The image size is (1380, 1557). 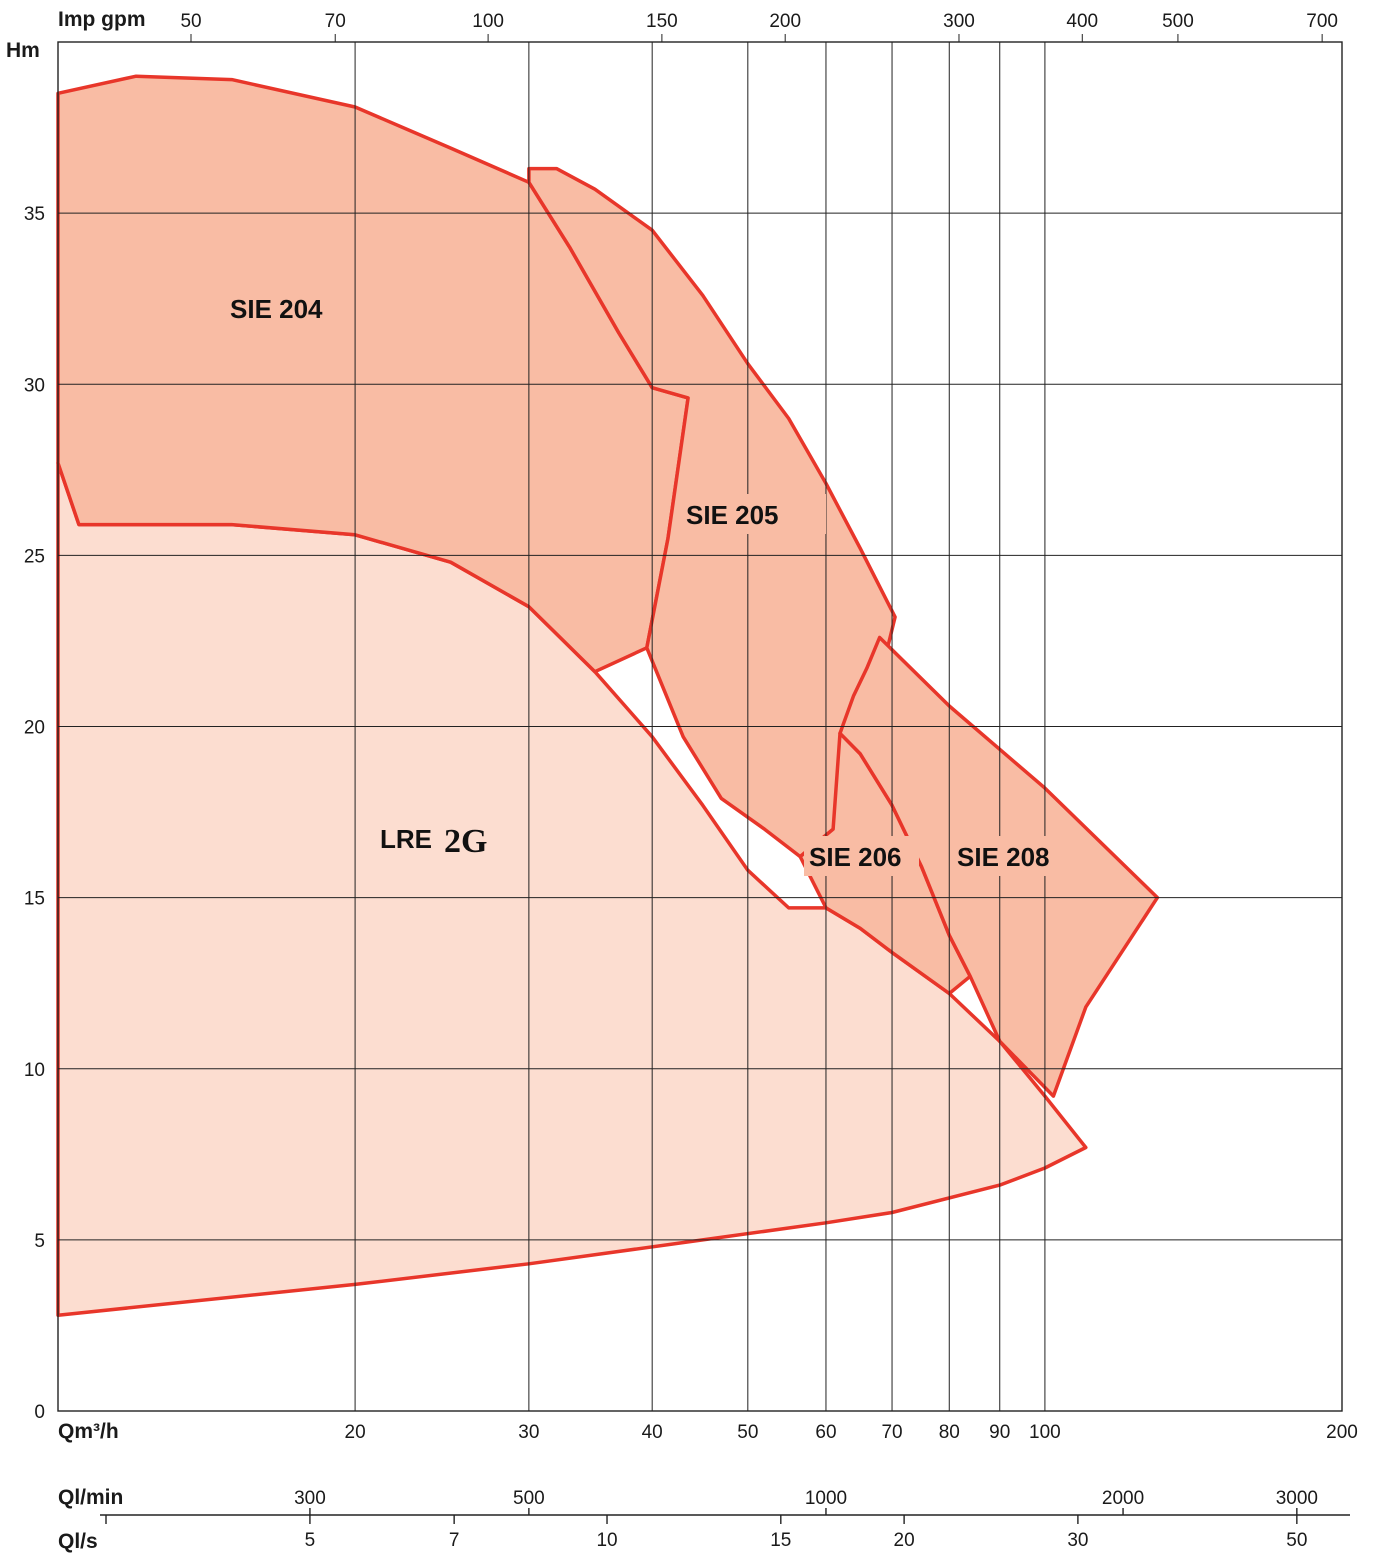 What do you see at coordinates (1178, 21) in the screenshot?
I see `top-tick-label: 500` at bounding box center [1178, 21].